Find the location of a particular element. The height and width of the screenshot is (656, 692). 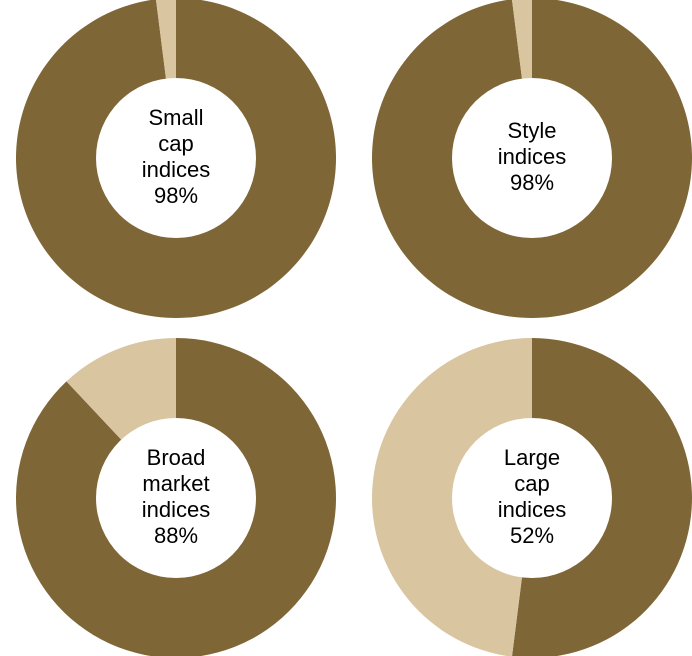

donut-category-label: market is located at coordinates (175, 483).